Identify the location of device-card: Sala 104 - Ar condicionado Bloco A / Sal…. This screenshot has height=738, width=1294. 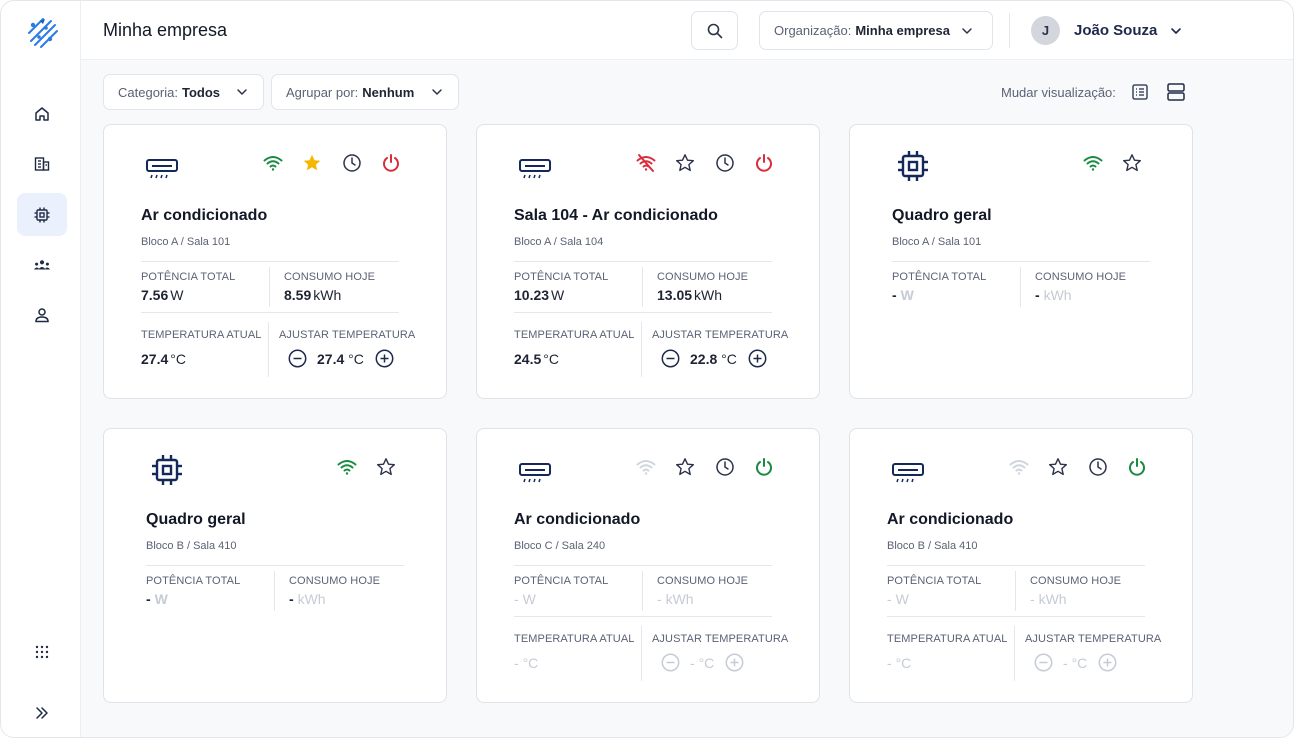
(648, 261).